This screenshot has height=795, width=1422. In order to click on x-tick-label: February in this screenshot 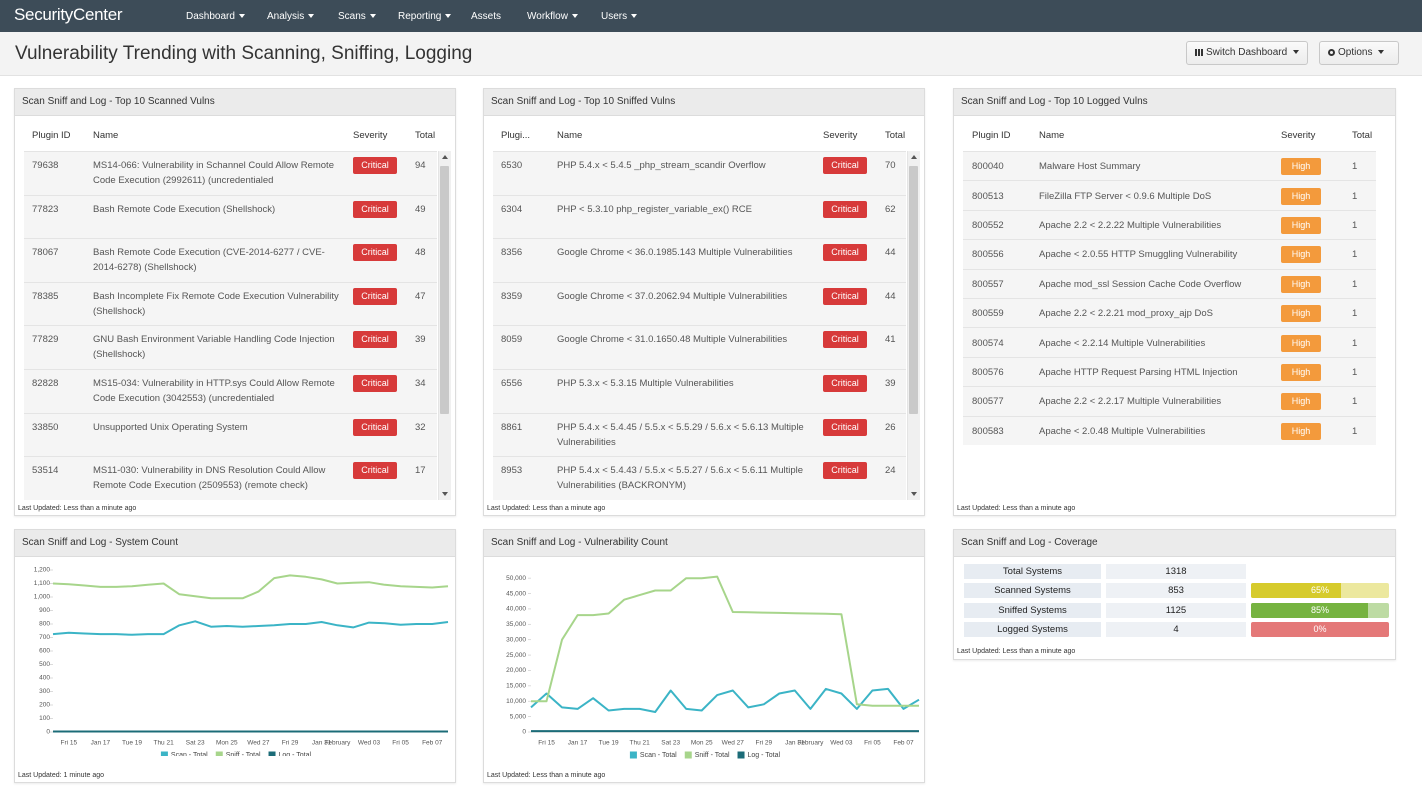, I will do `click(810, 743)`.